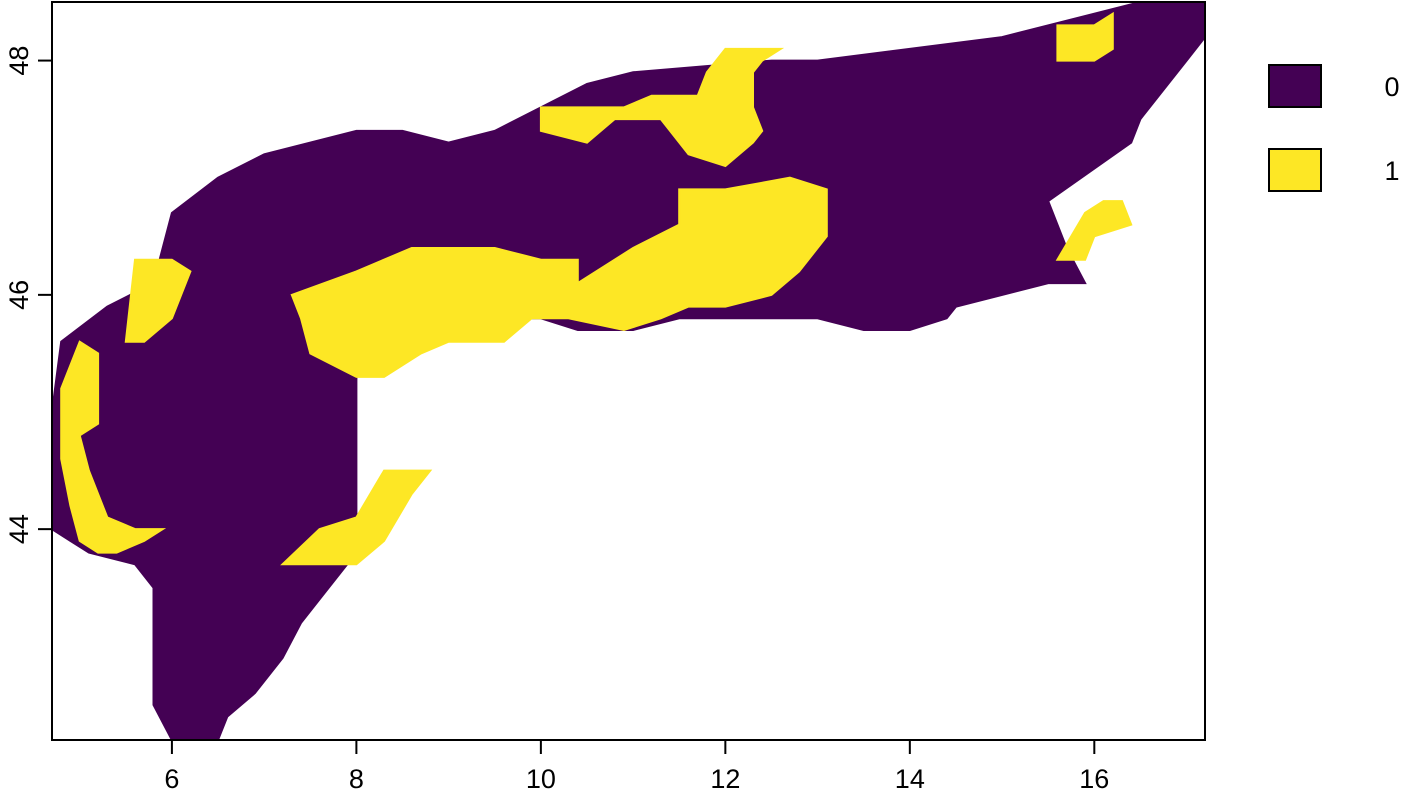 This screenshot has width=1403, height=802. Describe the element at coordinates (356, 779) in the screenshot. I see `x-tick-label: 8` at that location.